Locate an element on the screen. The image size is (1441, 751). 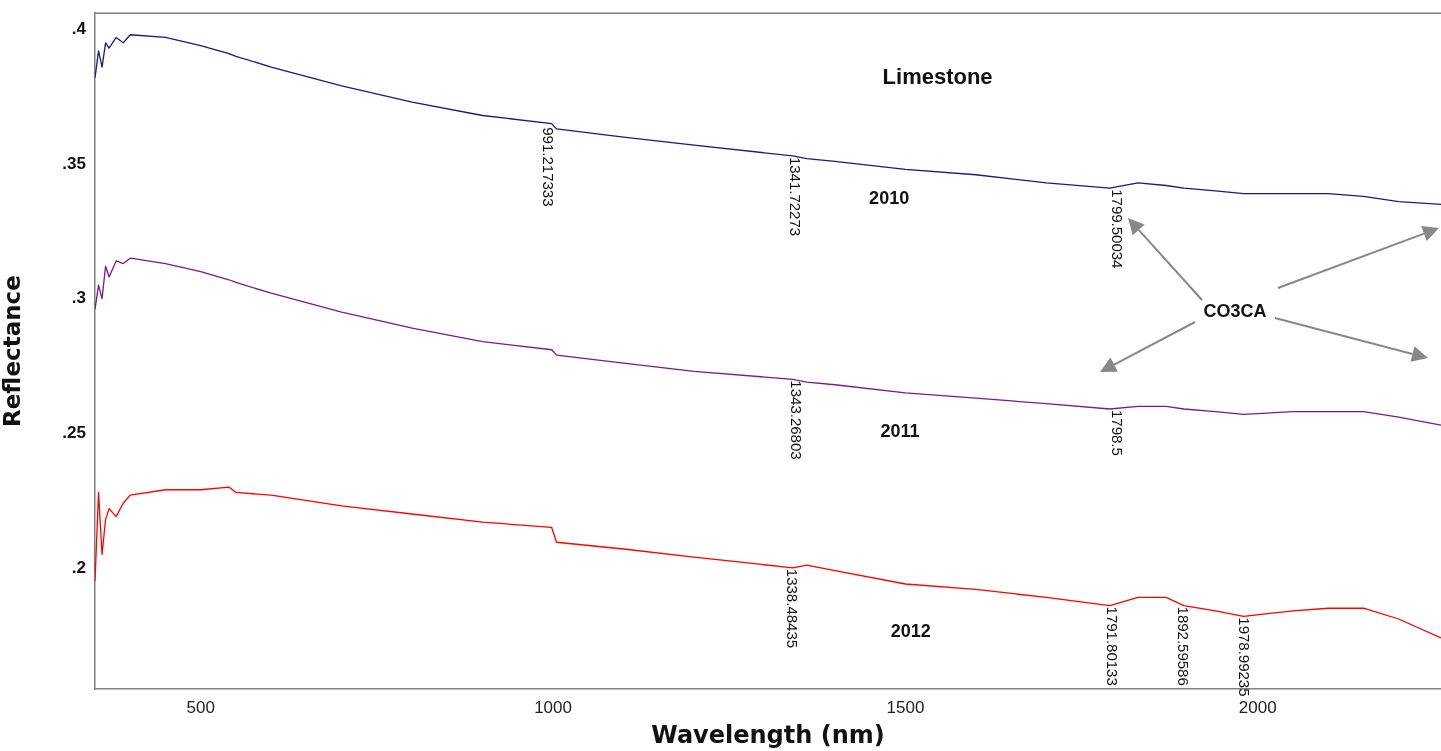
x-tick-label: 500 is located at coordinates (200, 707).